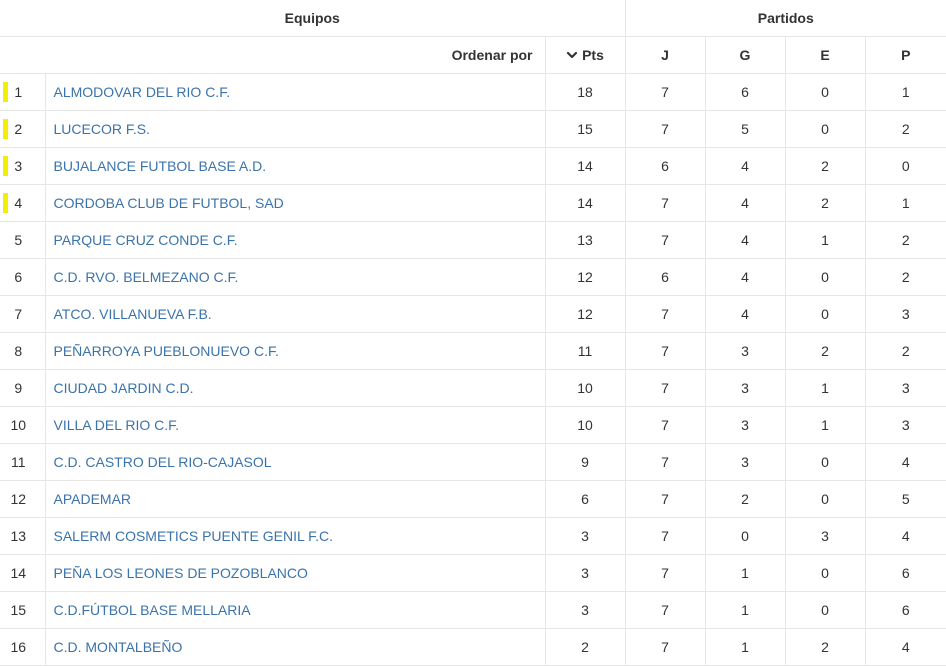 Image resolution: width=946 pixels, height=666 pixels. I want to click on table-row: 11 C.D. CASTRO DEL RIO-CAJASOL 9 7 3 0 4, so click(473, 462).